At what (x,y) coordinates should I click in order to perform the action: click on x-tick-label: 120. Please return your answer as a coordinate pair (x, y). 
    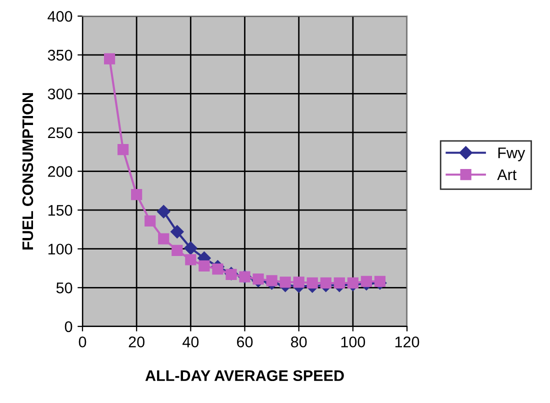
    Looking at the image, I should click on (407, 342).